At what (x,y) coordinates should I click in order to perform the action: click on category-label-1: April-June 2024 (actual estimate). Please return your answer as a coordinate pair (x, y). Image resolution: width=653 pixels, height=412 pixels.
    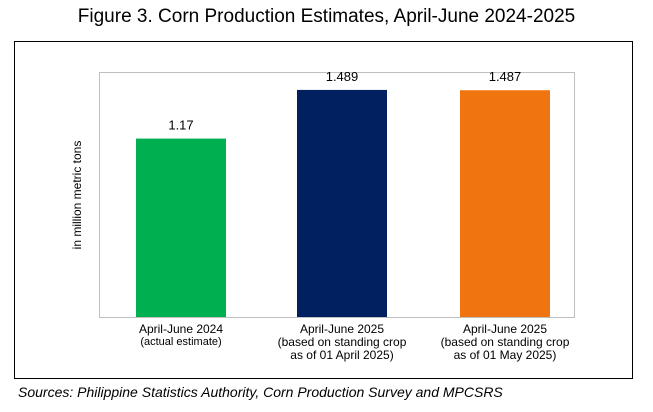
    Looking at the image, I should click on (181, 336).